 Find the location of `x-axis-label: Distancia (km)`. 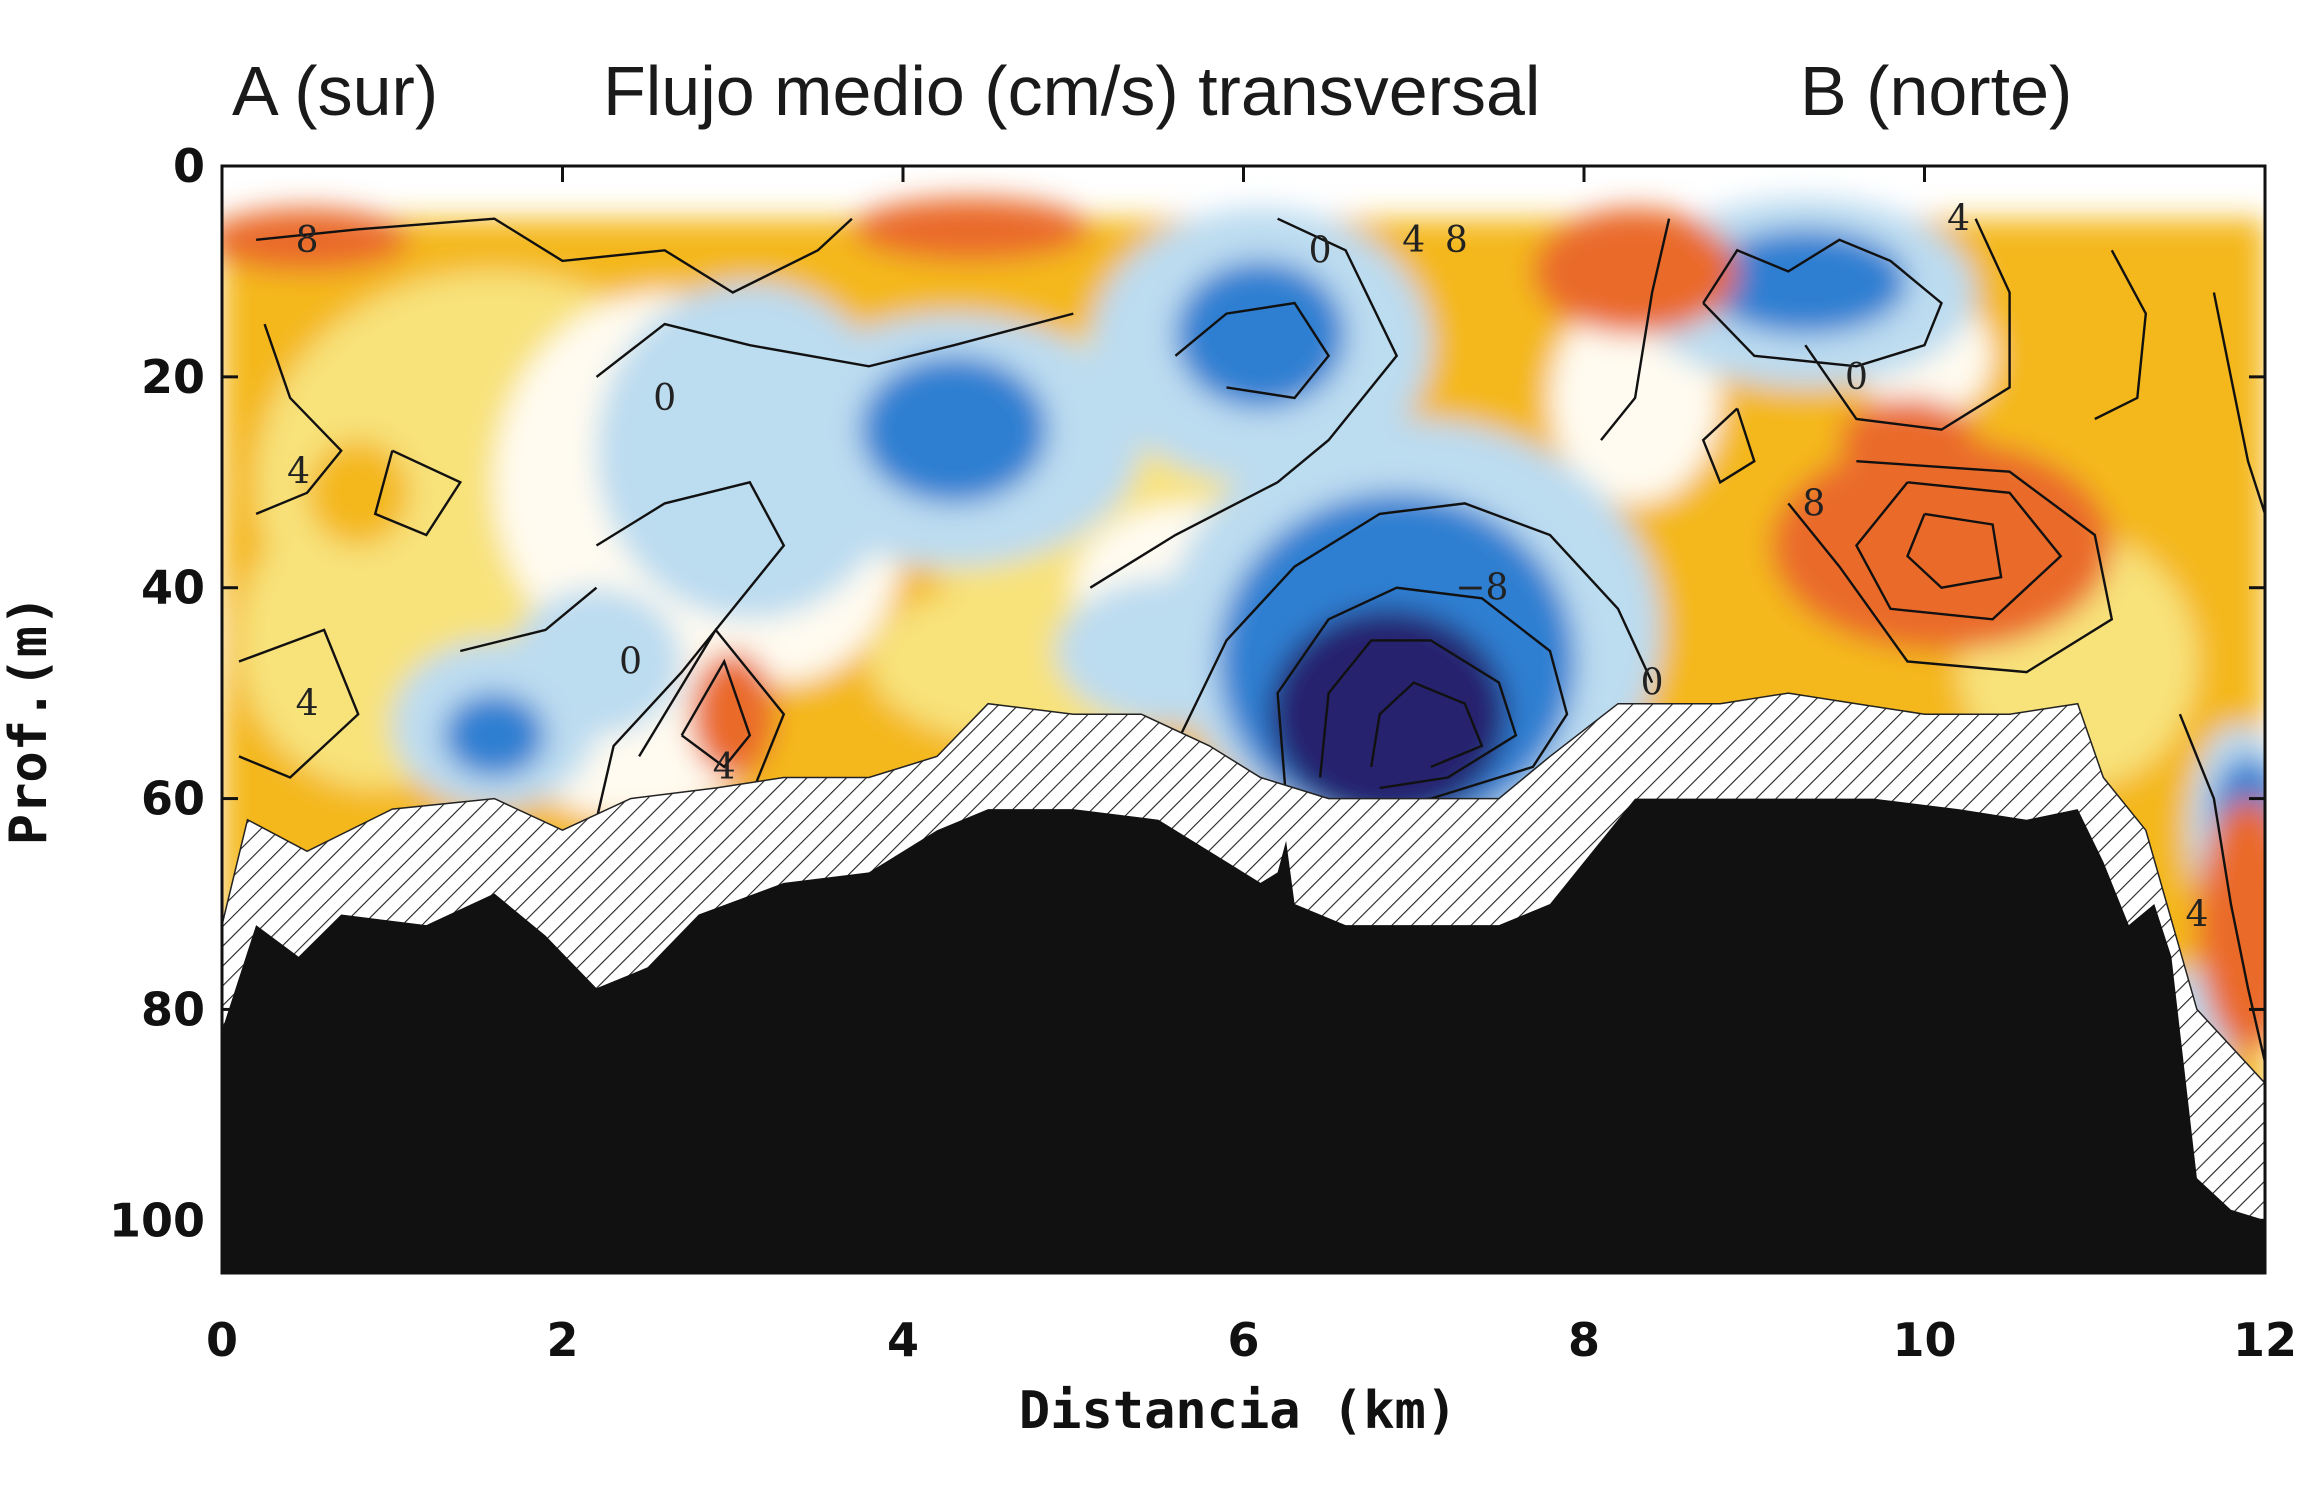

x-axis-label: Distancia (km) is located at coordinates (1238, 1411).